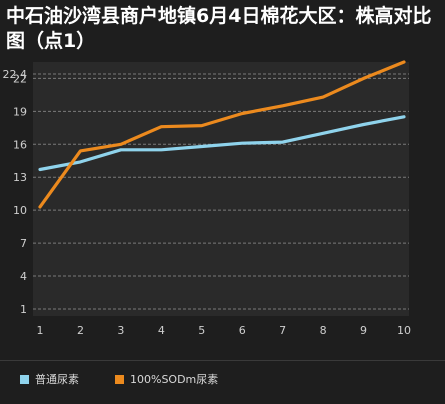 This screenshot has width=445, height=404. Describe the element at coordinates (20, 111) in the screenshot. I see `y-tick-label: 19` at that location.